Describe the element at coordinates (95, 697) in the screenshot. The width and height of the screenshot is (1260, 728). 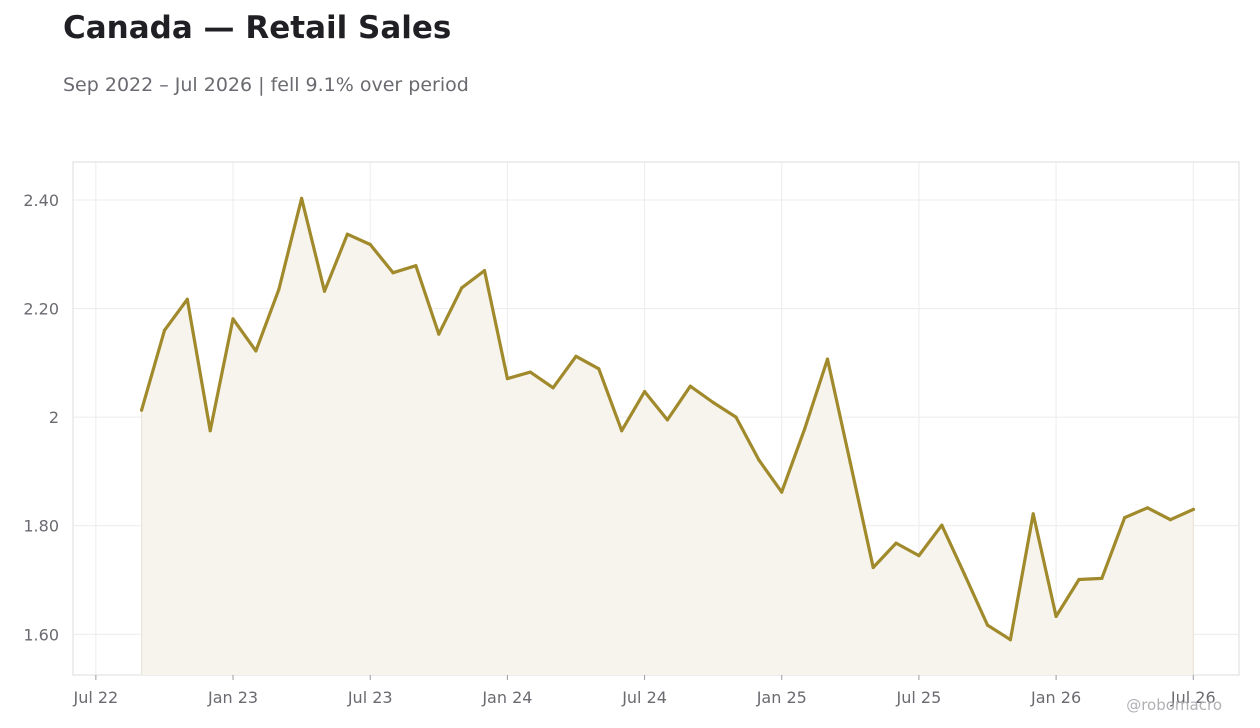
I see `x-tick-label: Jul 22` at that location.